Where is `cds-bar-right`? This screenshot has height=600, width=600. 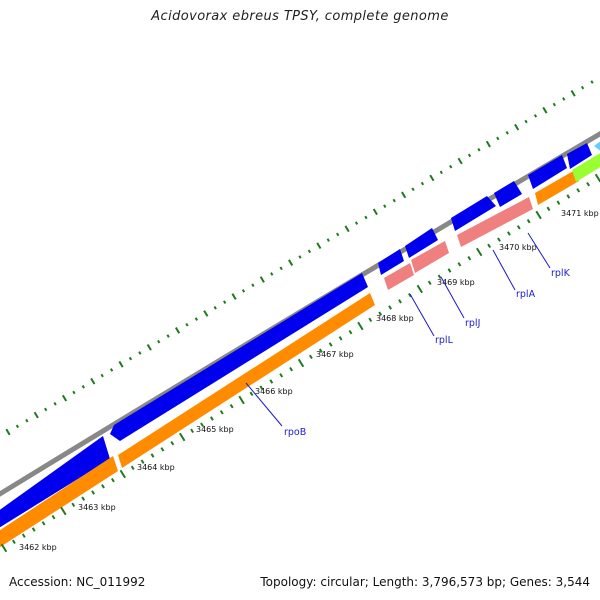
cds-bar-right is located at coordinates (557, 187).